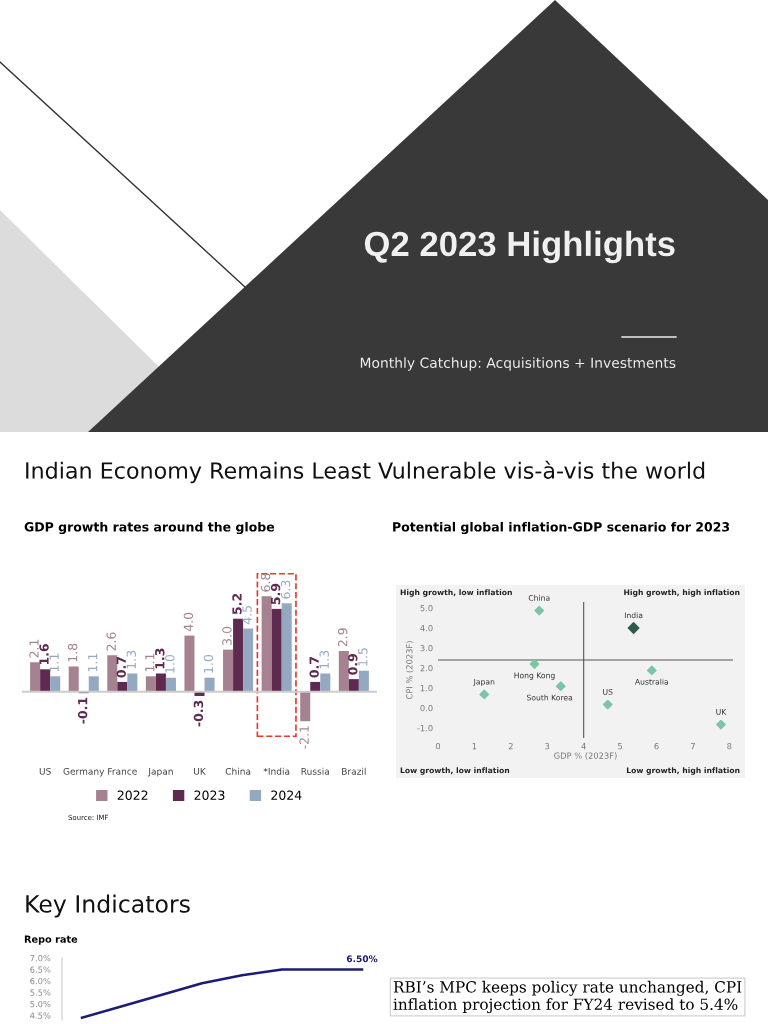 Image resolution: width=768 pixels, height=1024 pixels. Describe the element at coordinates (342, 637) in the screenshot. I see `data-label: 2.9` at that location.